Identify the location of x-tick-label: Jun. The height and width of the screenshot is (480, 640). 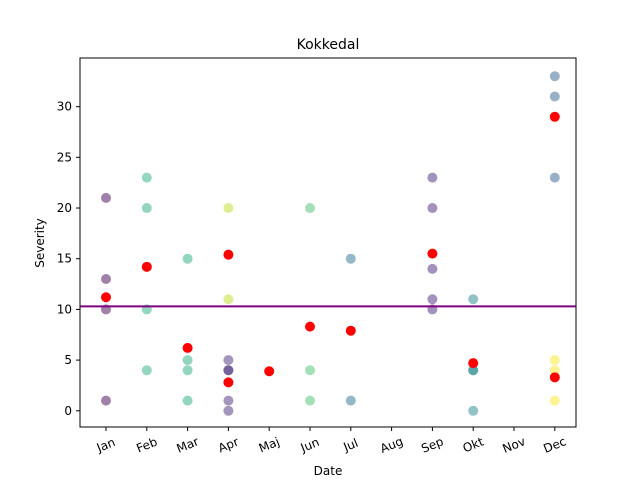
(310, 445).